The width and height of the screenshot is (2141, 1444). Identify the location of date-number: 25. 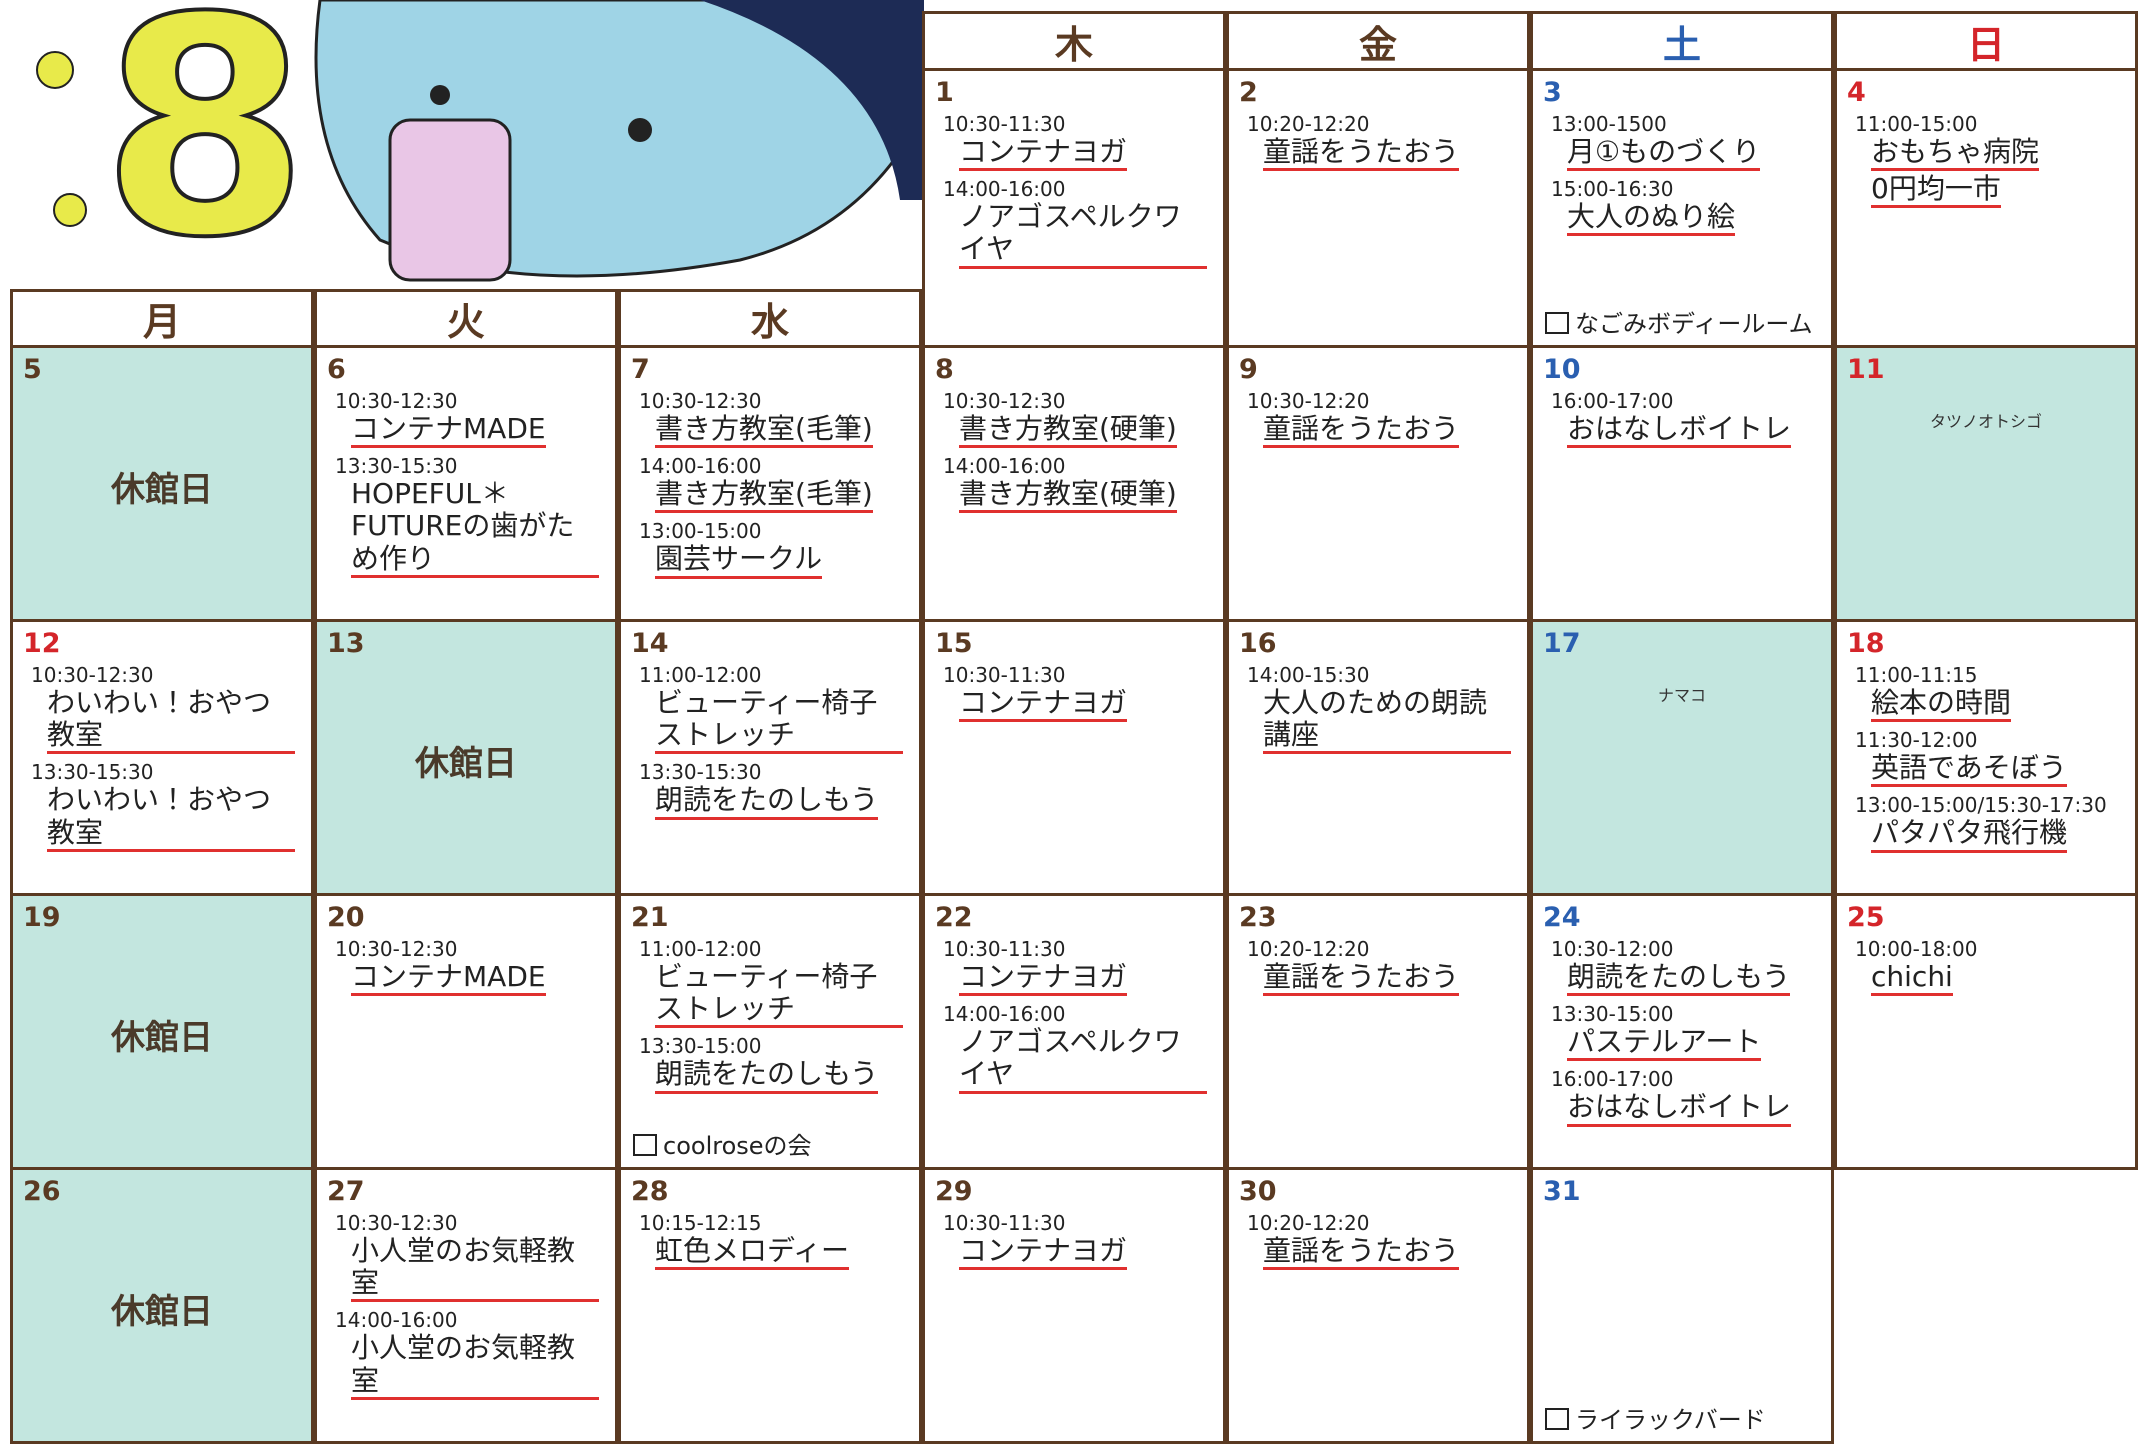
(1866, 917).